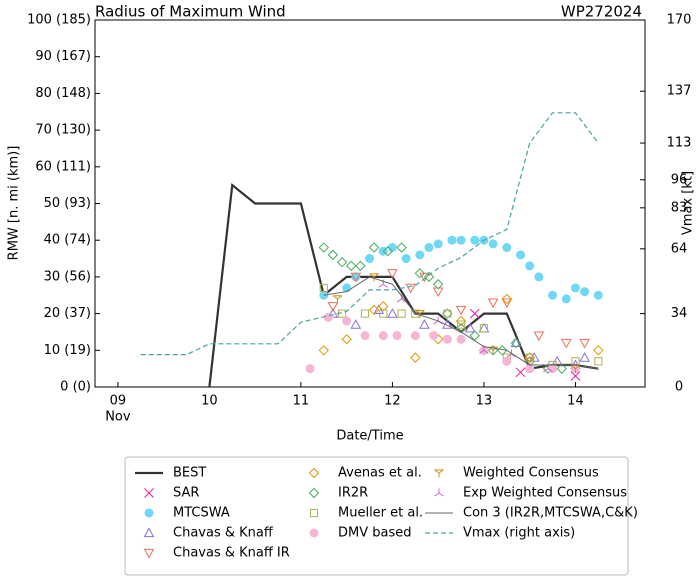 The image size is (700, 583). What do you see at coordinates (67, 240) in the screenshot?
I see `y-tick-label: 40 (74)` at bounding box center [67, 240].